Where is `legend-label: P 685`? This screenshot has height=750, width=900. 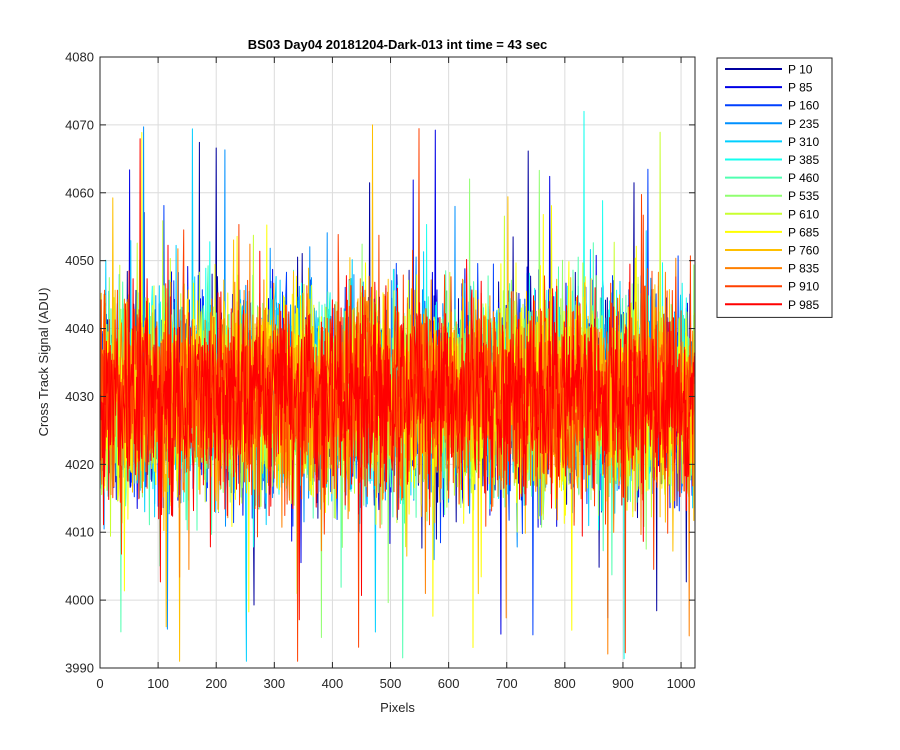
legend-label: P 685 is located at coordinates (803, 232).